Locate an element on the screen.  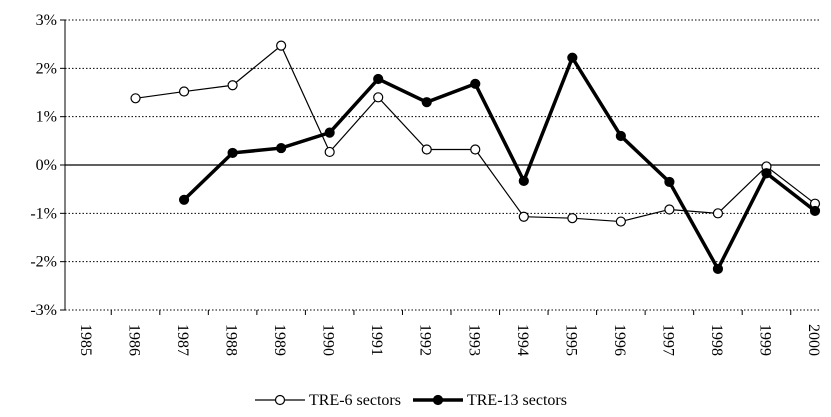
y-tick-label: -1% is located at coordinates (43, 213).